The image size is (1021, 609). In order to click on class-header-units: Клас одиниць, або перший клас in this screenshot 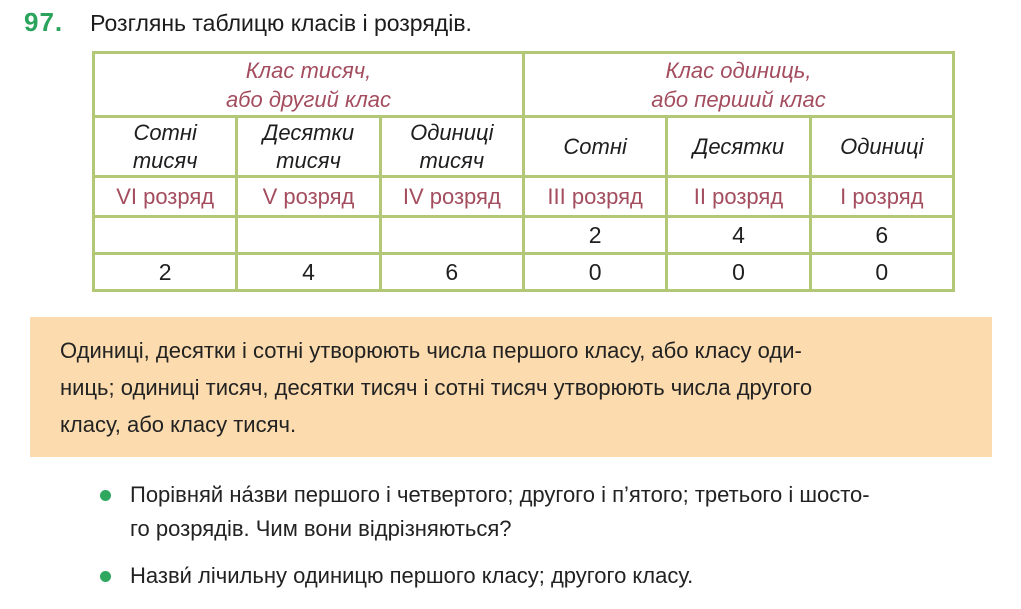, I will do `click(738, 84)`.